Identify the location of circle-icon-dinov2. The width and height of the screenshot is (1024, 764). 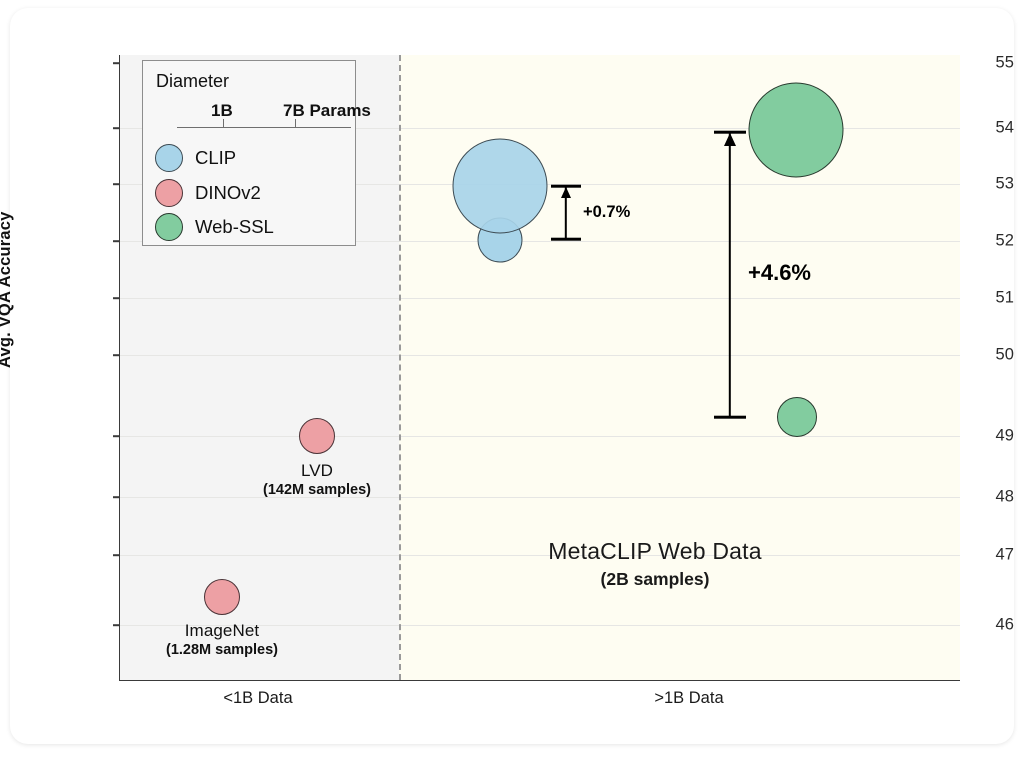
(169, 193).